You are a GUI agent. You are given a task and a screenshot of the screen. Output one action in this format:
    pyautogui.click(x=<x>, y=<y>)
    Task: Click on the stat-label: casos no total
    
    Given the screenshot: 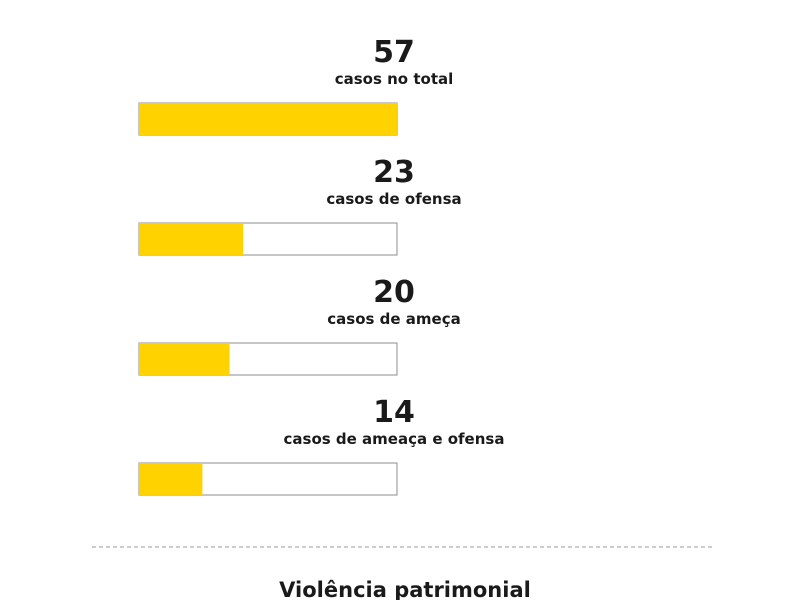 What is the action you would take?
    pyautogui.click(x=394, y=79)
    